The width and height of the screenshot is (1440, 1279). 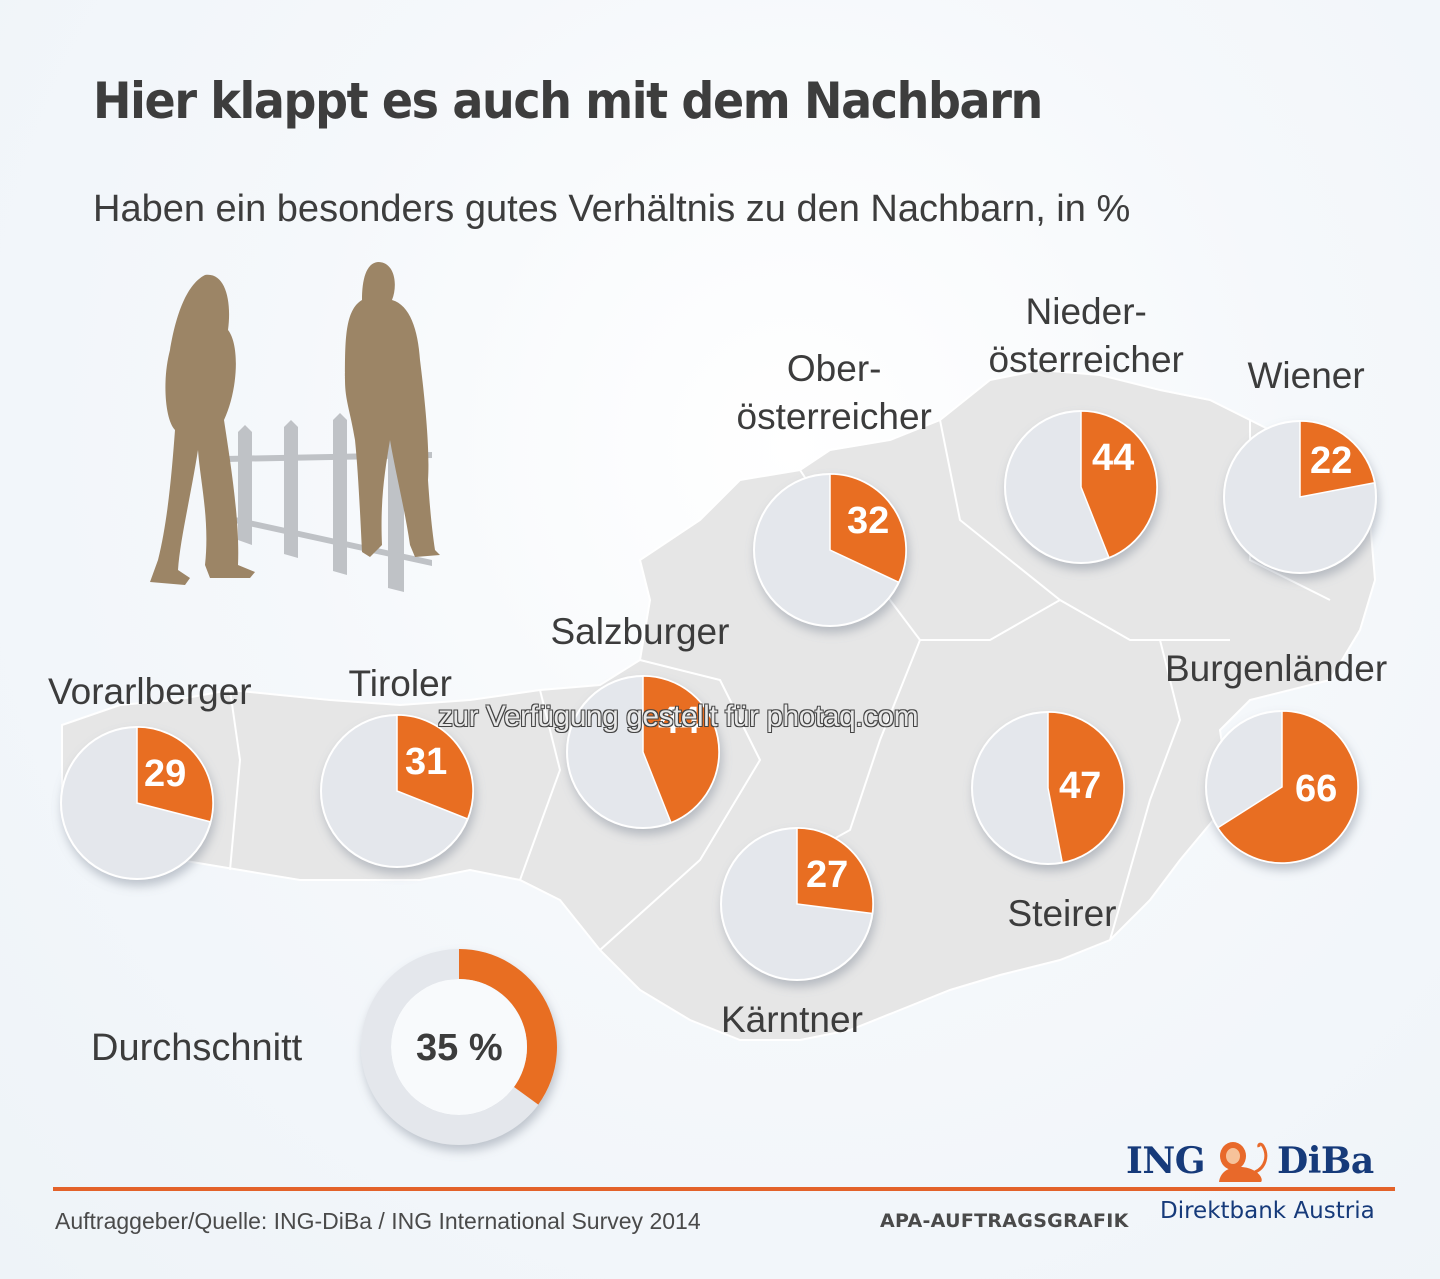 I want to click on ing-diba-logo: ING DiBa, so click(x=1250, y=1161).